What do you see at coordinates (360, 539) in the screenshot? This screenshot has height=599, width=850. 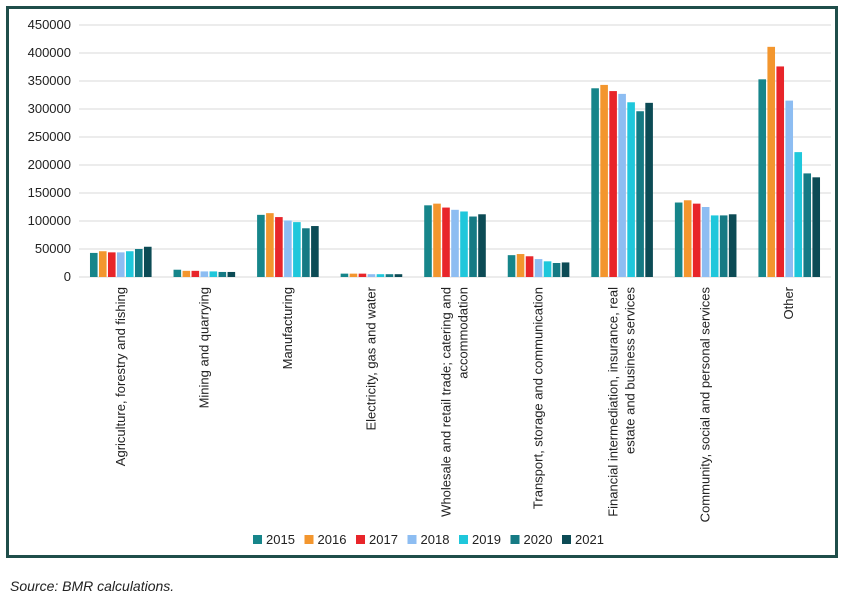 I see `legend-swatch-2017` at bounding box center [360, 539].